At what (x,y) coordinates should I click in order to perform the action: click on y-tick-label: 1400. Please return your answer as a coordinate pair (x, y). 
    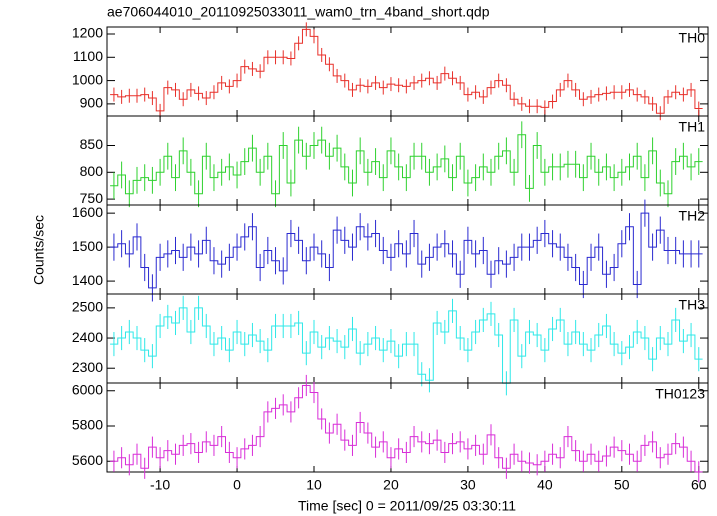
    Looking at the image, I should click on (87, 280).